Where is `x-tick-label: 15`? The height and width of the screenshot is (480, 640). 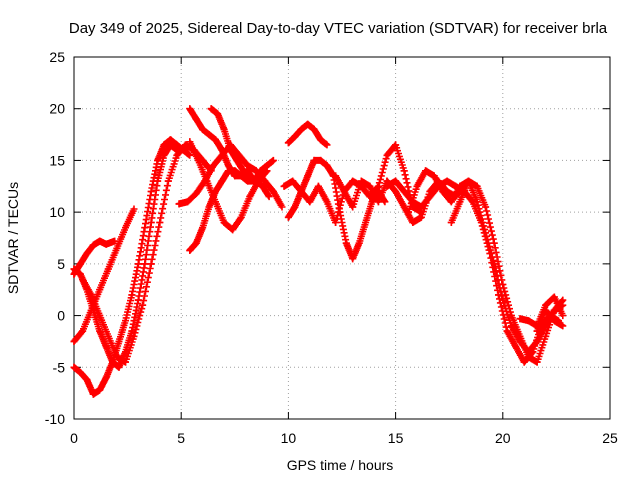
x-tick-label: 15 is located at coordinates (396, 438).